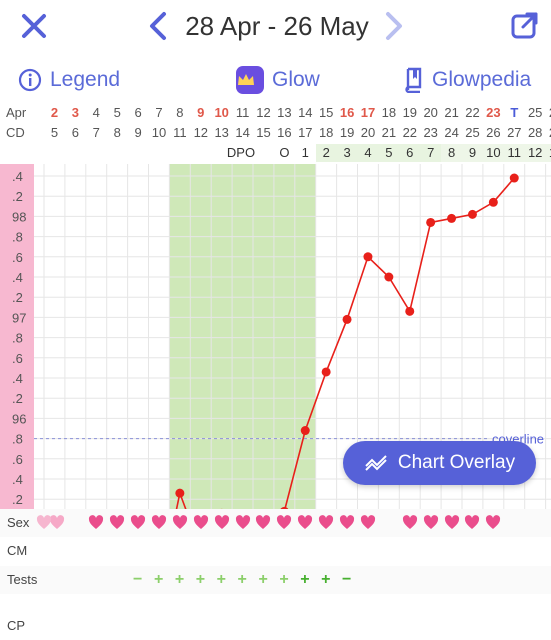 Image resolution: width=551 pixels, height=640 pixels. What do you see at coordinates (96, 112) in the screenshot?
I see `date-cell: 4` at bounding box center [96, 112].